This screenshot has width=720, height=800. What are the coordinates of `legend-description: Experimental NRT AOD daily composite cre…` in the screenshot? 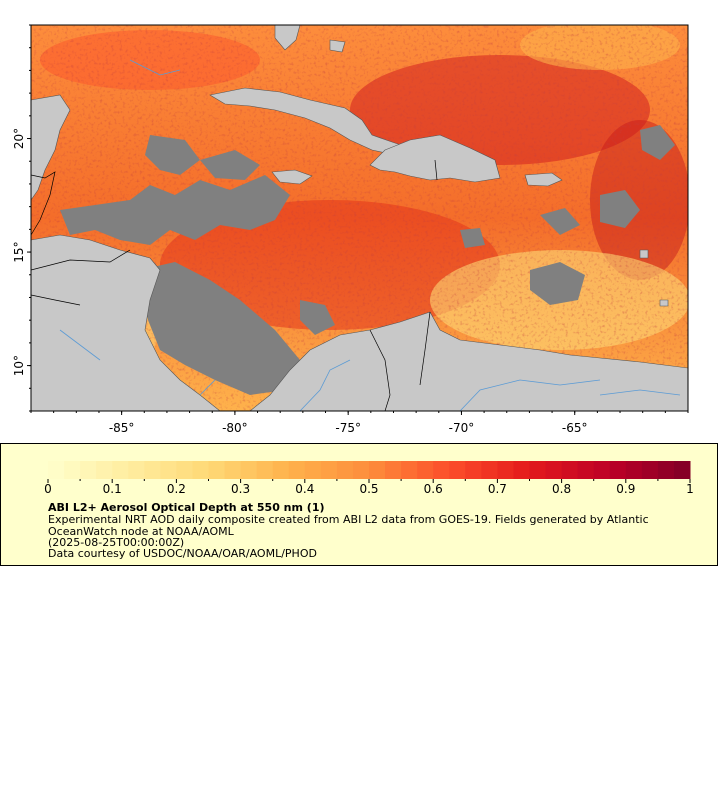 It's located at (348, 525).